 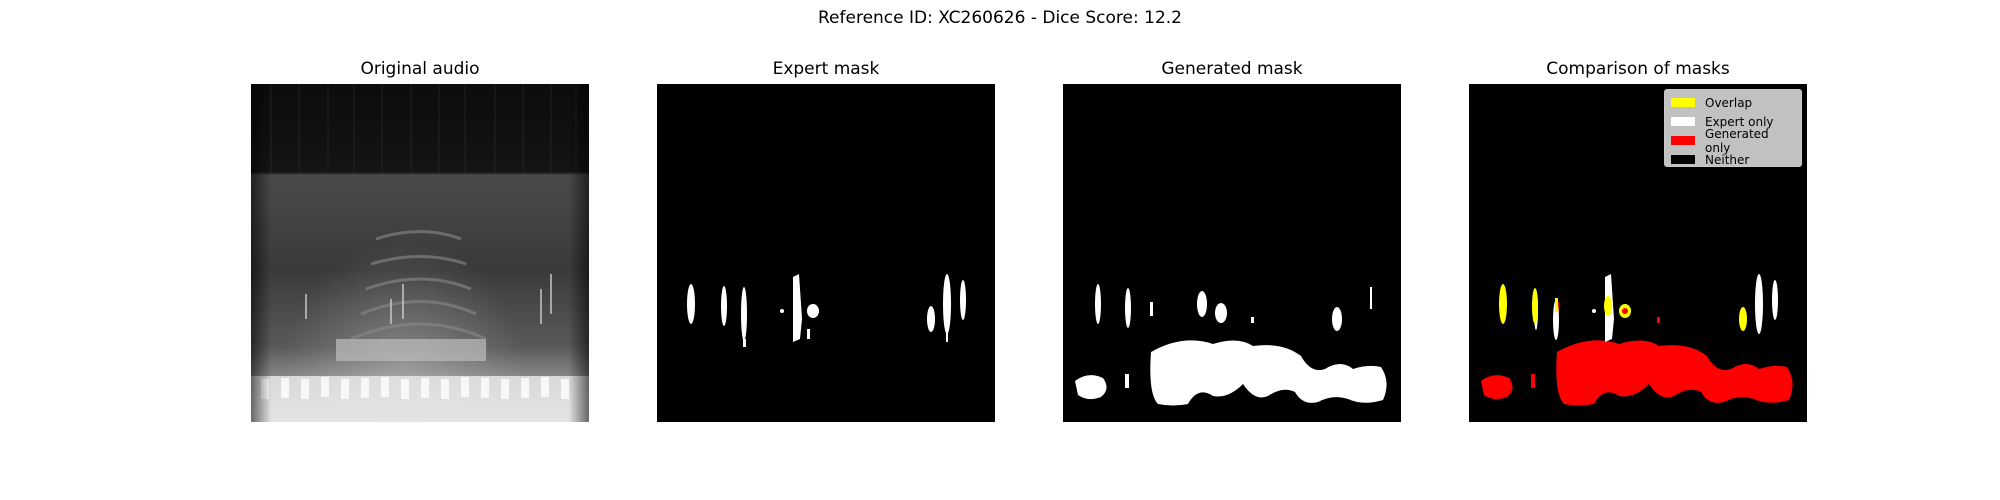 What do you see at coordinates (826, 69) in the screenshot?
I see `panel-title-expert: Expert mask` at bounding box center [826, 69].